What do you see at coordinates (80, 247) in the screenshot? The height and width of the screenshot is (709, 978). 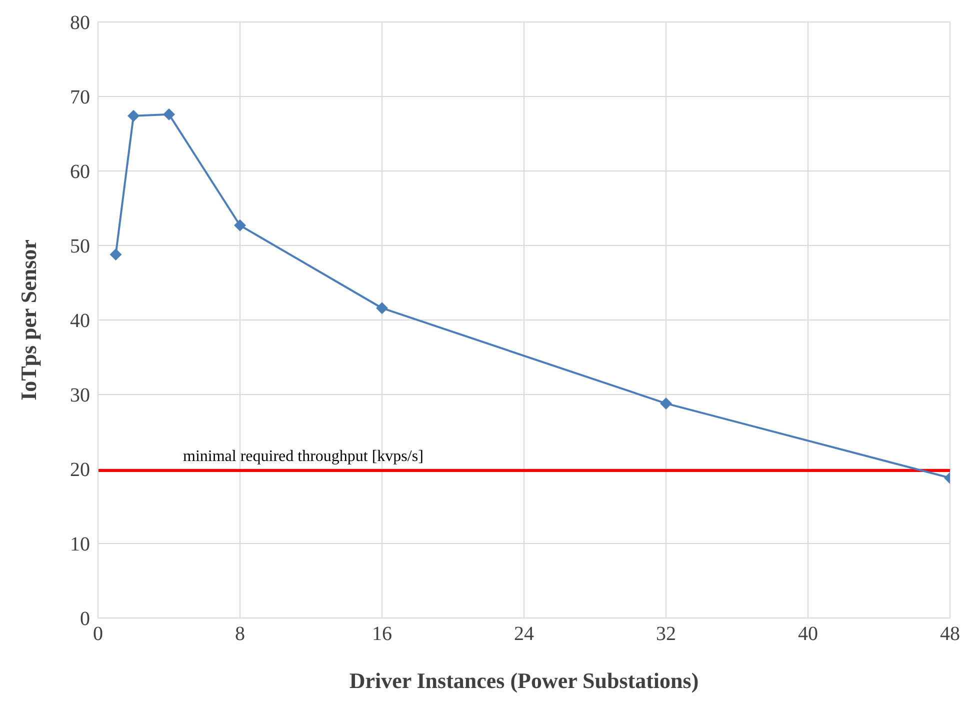 I see `y-tick-label: 50` at bounding box center [80, 247].